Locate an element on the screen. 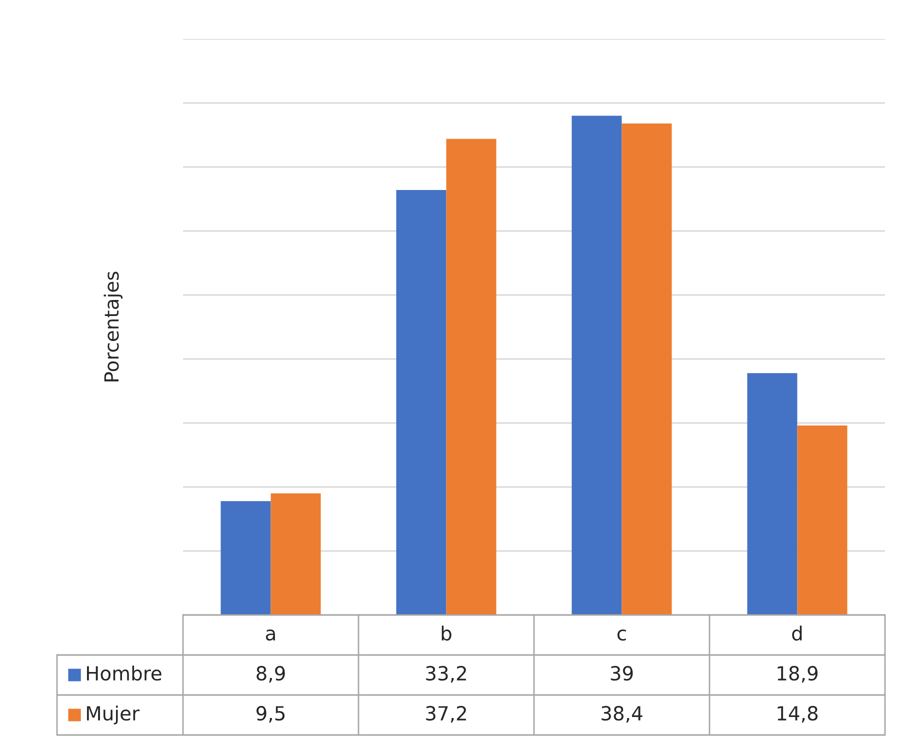 The height and width of the screenshot is (746, 899). data-label: 33,2 is located at coordinates (446, 674).